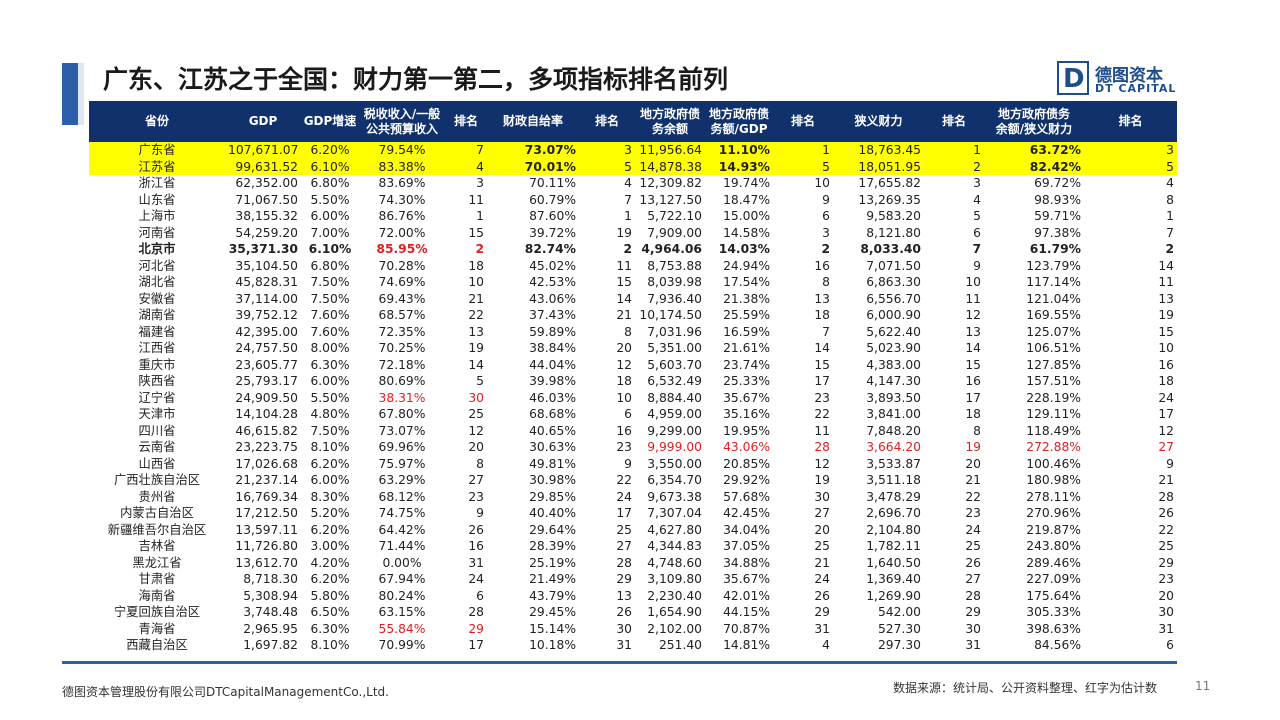  I want to click on value-cell: 60.79%, so click(552, 199).